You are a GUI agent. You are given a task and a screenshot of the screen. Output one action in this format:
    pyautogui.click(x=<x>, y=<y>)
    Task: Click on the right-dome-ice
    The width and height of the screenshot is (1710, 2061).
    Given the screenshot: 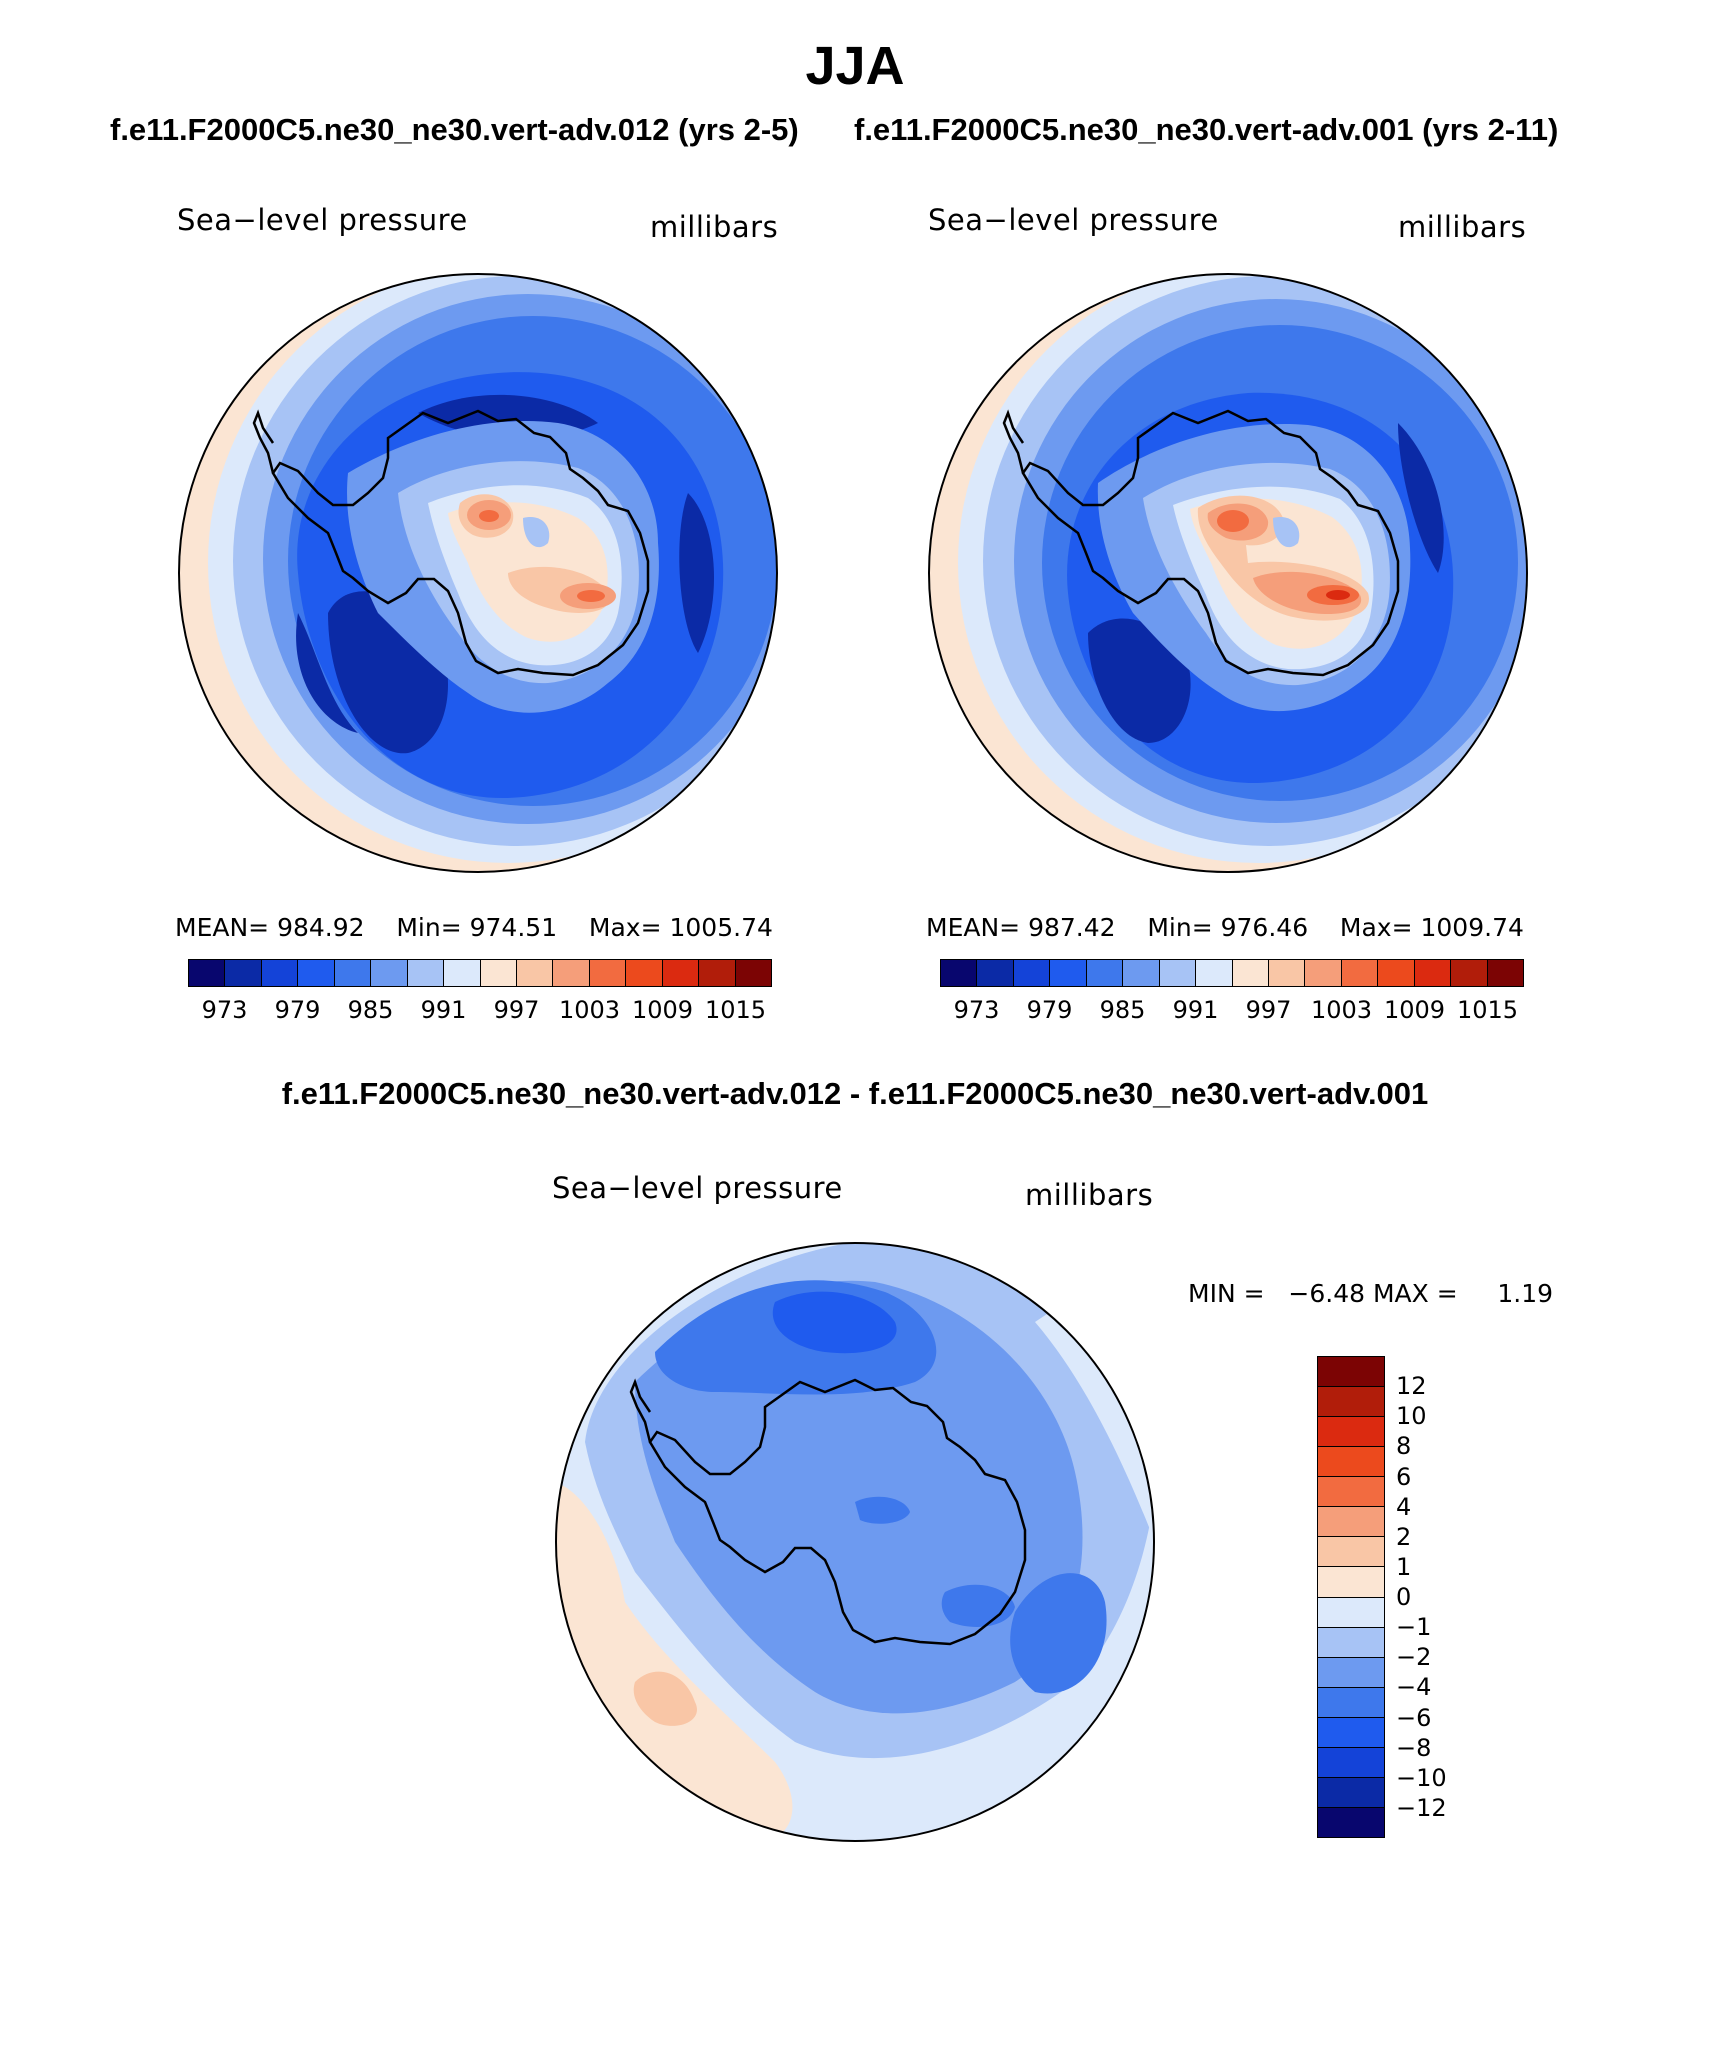 What is the action you would take?
    pyautogui.click(x=1286, y=532)
    